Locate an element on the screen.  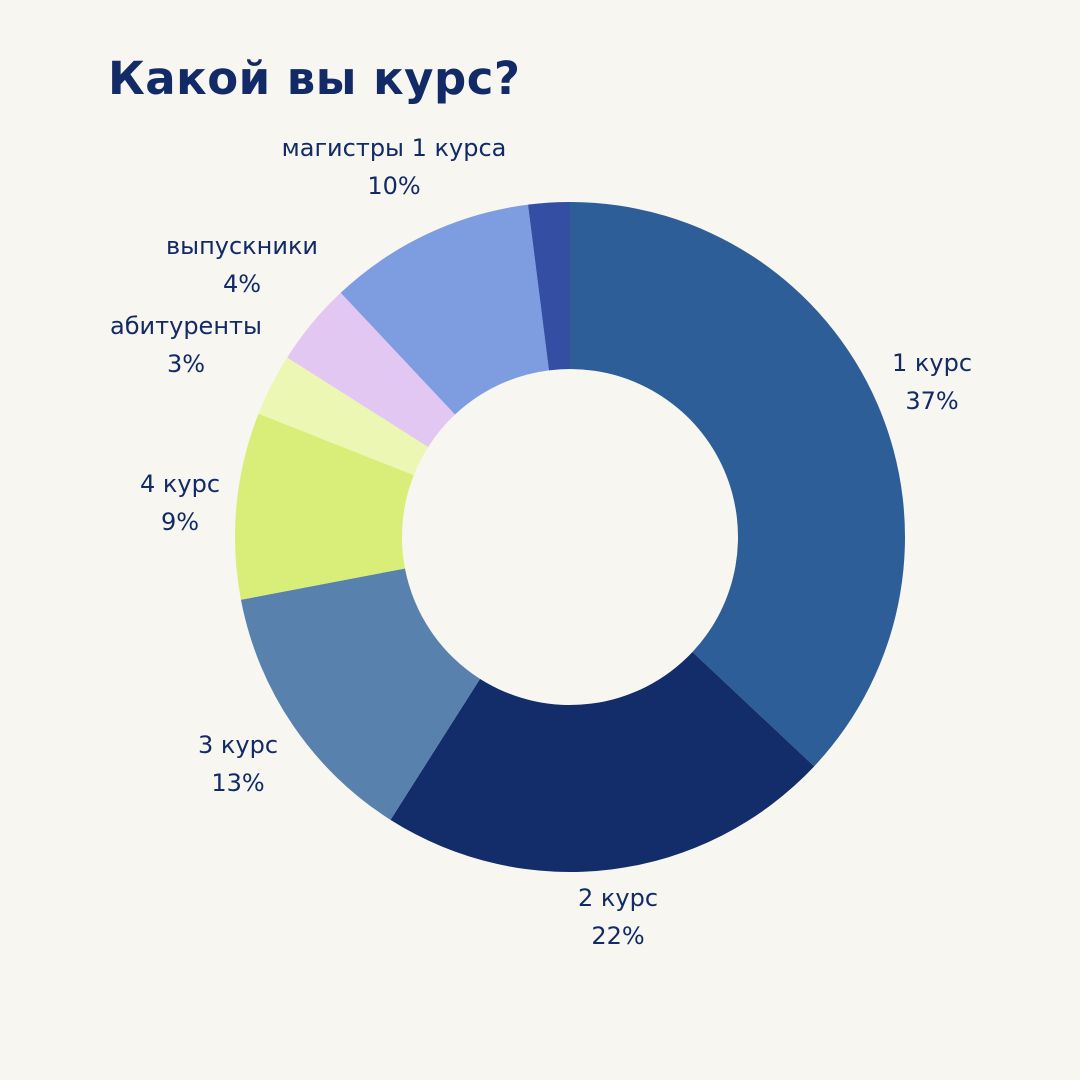
slice-percent-3: 9% is located at coordinates (180, 522).